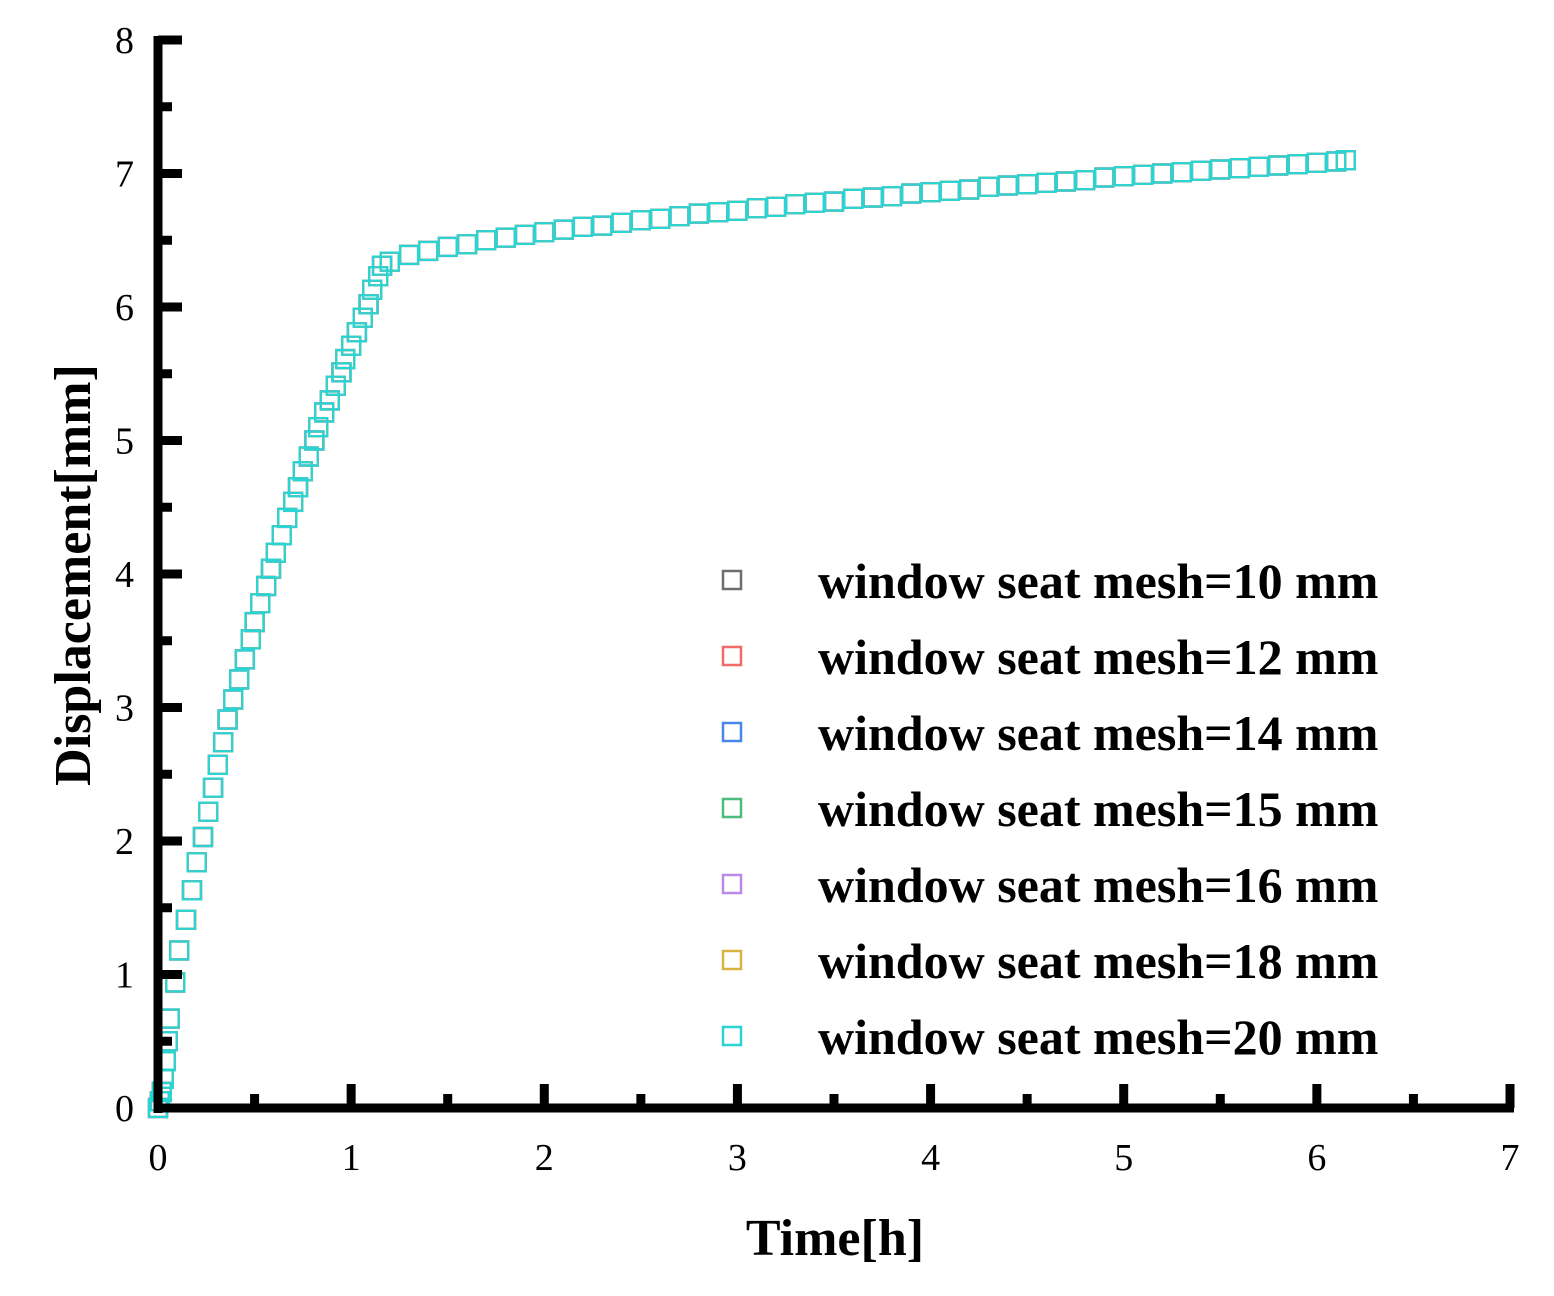 The height and width of the screenshot is (1296, 1554). What do you see at coordinates (835, 1238) in the screenshot?
I see `x-axis-title: Time[h]` at bounding box center [835, 1238].